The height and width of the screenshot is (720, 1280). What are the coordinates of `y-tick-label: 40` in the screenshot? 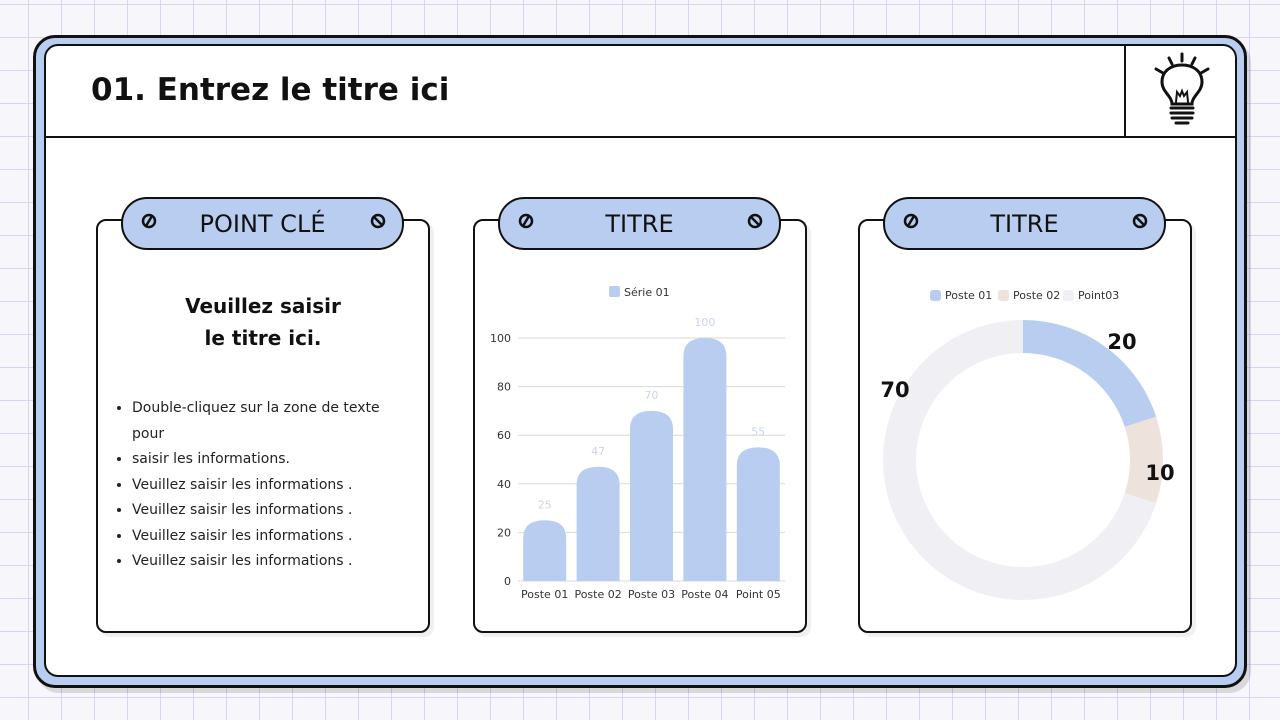 It's located at (504, 484).